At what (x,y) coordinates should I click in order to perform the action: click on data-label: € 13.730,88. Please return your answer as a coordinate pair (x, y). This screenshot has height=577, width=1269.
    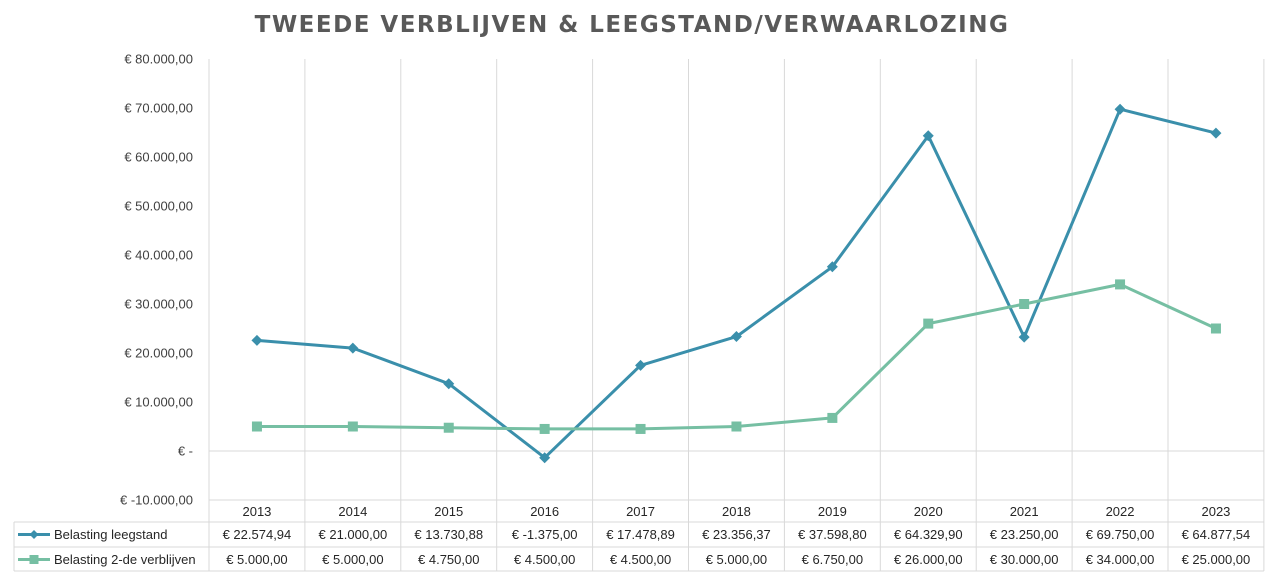
    Looking at the image, I should click on (448, 534).